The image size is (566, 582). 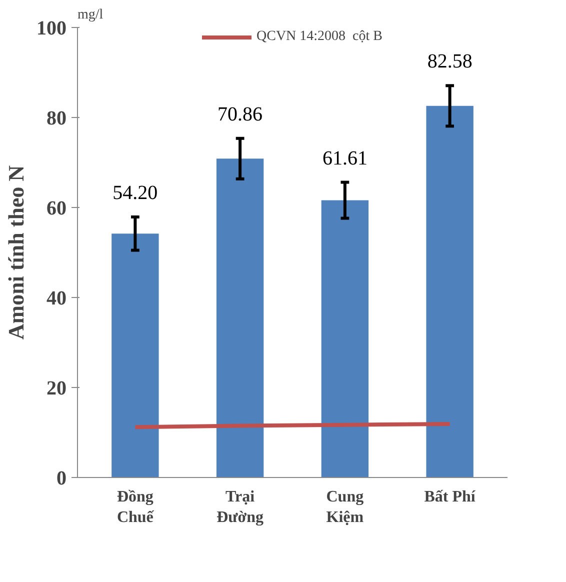 I want to click on y-tick-label: 40, so click(x=56, y=299).